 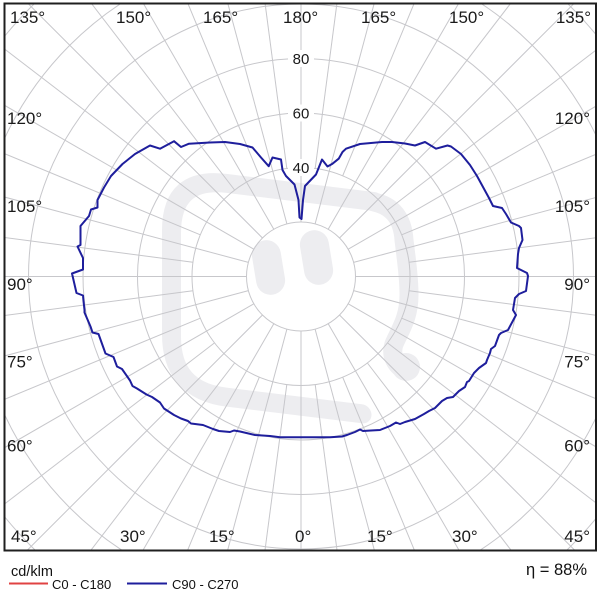 What do you see at coordinates (81, 584) in the screenshot?
I see `svg-text: C0 - C180` at bounding box center [81, 584].